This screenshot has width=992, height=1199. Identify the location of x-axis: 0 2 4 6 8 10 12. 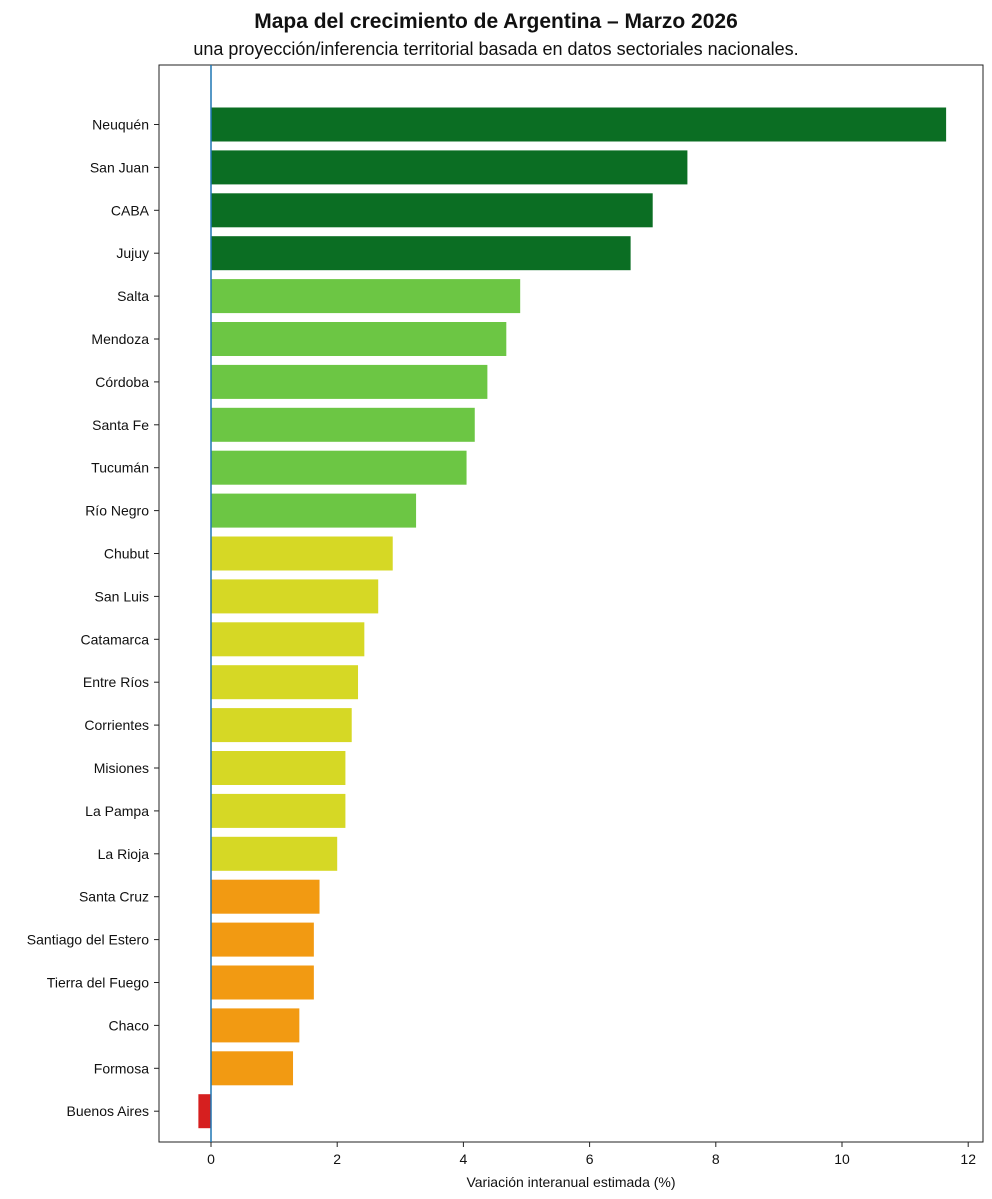
(591, 1154).